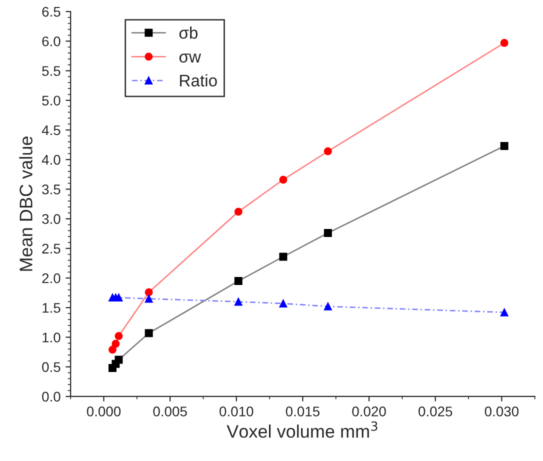 The height and width of the screenshot is (461, 543). What do you see at coordinates (51, 71) in the screenshot?
I see `y-tick-label: 5.5` at bounding box center [51, 71].